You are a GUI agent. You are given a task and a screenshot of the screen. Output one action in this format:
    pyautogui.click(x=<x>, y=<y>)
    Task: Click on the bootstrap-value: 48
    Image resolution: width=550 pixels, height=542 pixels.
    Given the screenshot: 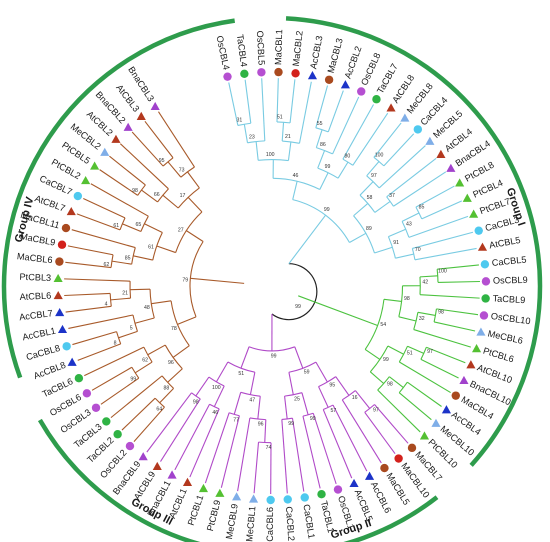 What is the action you would take?
    pyautogui.click(x=147, y=308)
    